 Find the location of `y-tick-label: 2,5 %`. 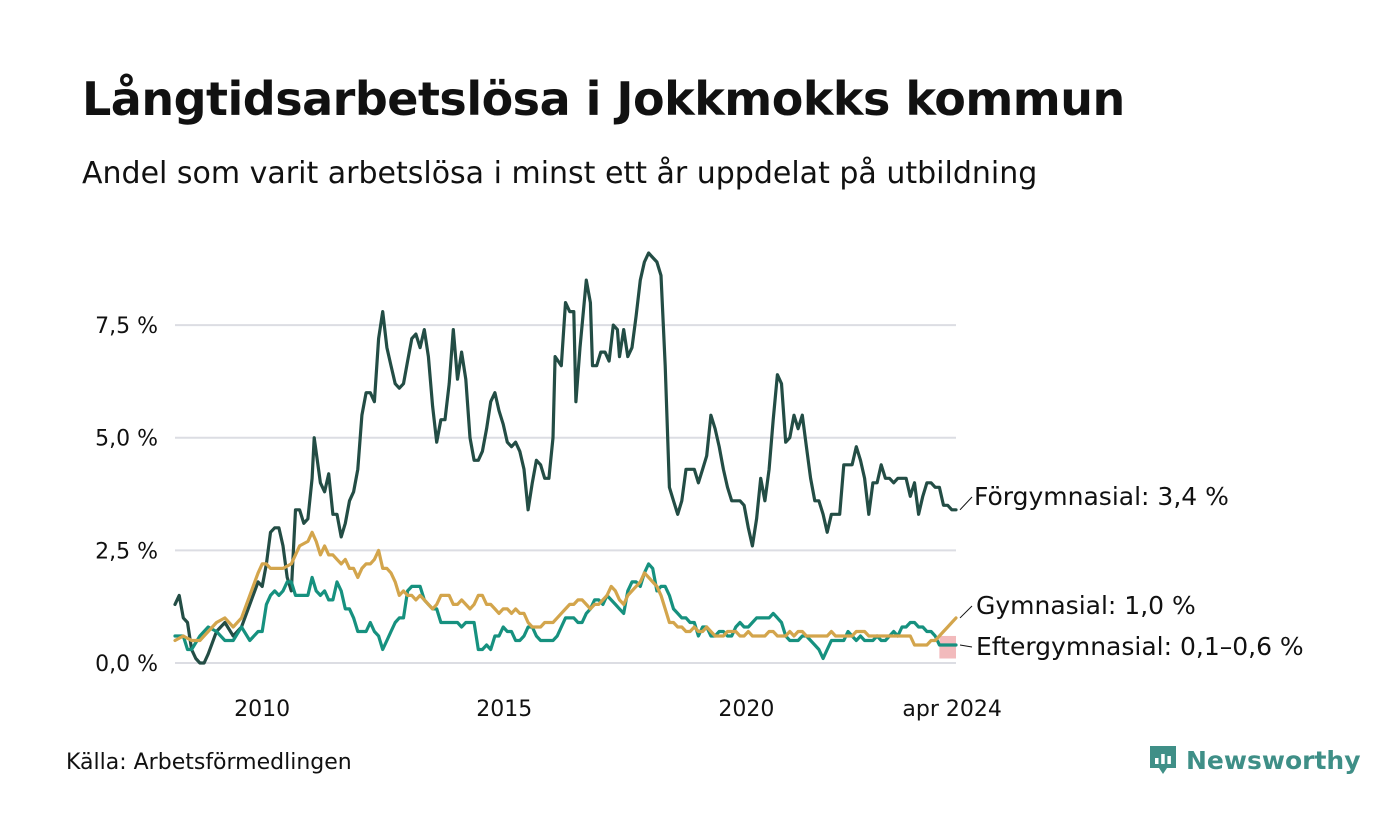

y-tick-label: 2,5 % is located at coordinates (126, 551).